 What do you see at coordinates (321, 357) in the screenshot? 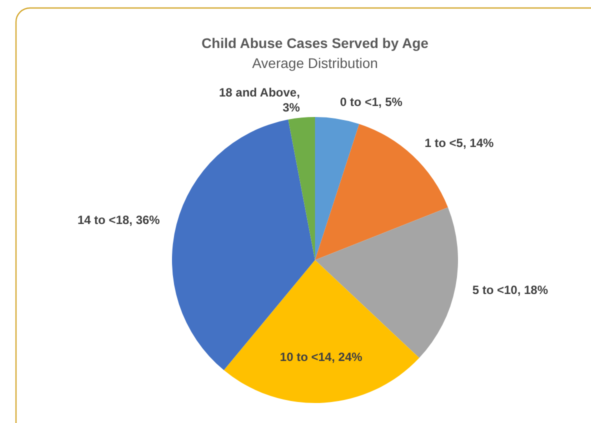
I see `slice-label: 10 to <14, 24%` at bounding box center [321, 357].